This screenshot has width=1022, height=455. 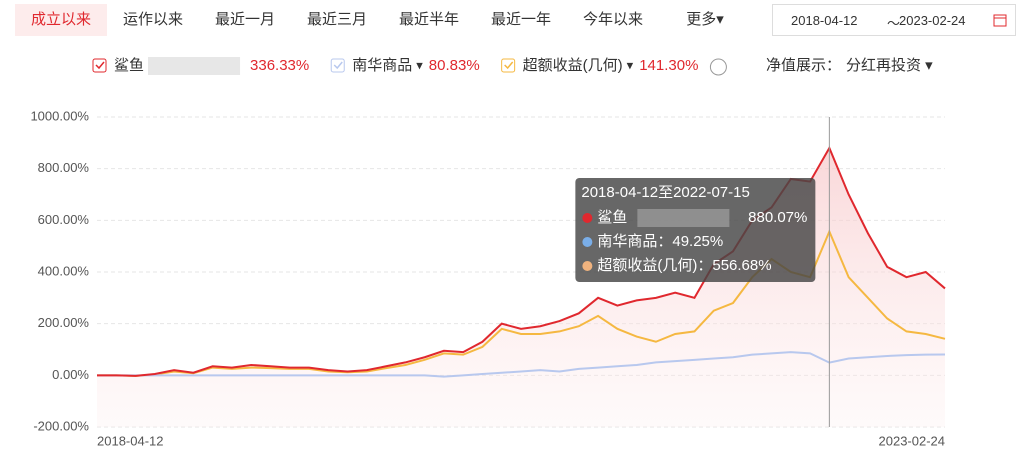 I want to click on tab: 成立以来, so click(x=61, y=20).